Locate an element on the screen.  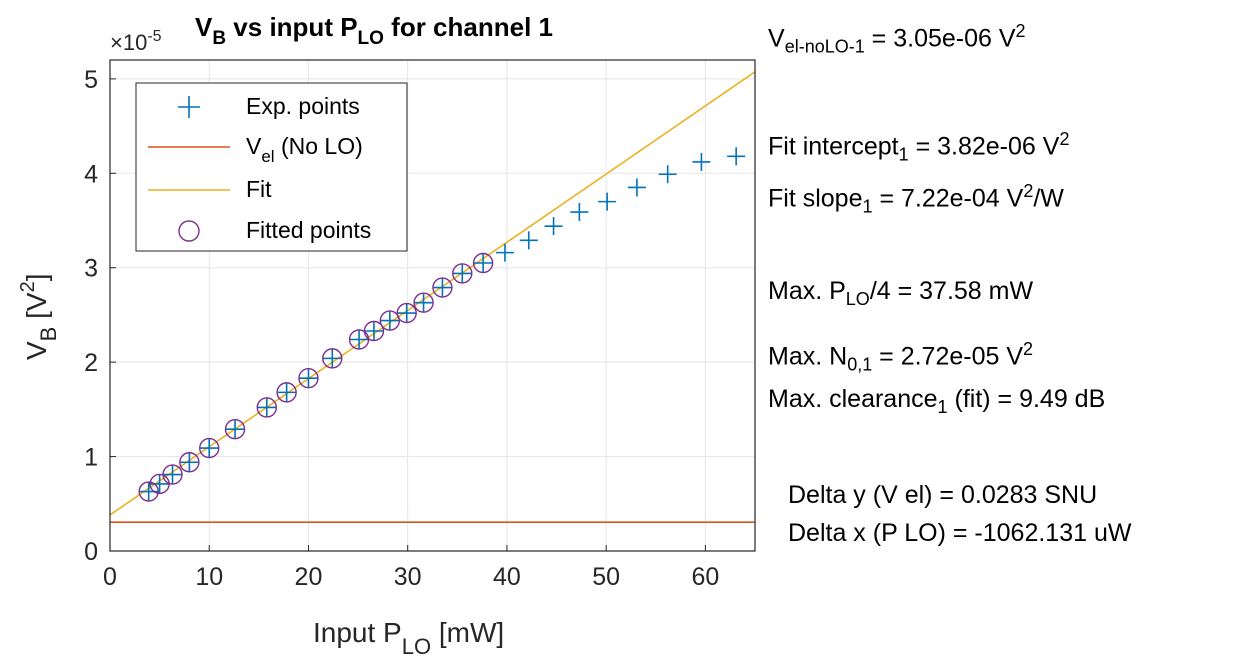
legend-circle-marker is located at coordinates (189, 231).